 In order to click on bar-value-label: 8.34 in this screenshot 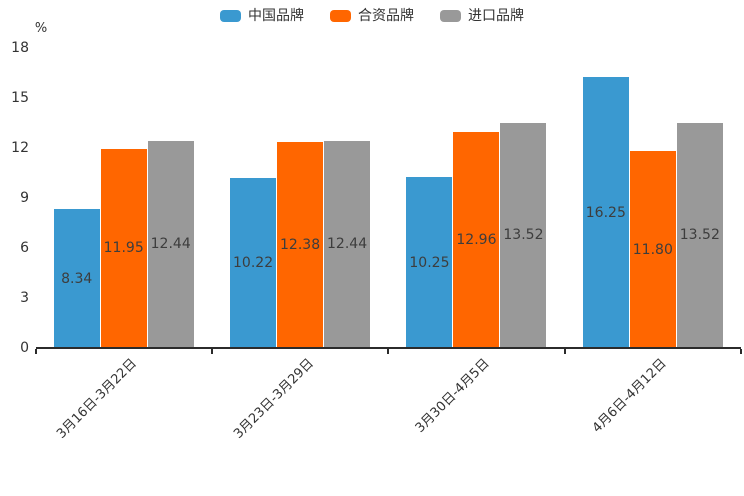, I will do `click(77, 278)`.